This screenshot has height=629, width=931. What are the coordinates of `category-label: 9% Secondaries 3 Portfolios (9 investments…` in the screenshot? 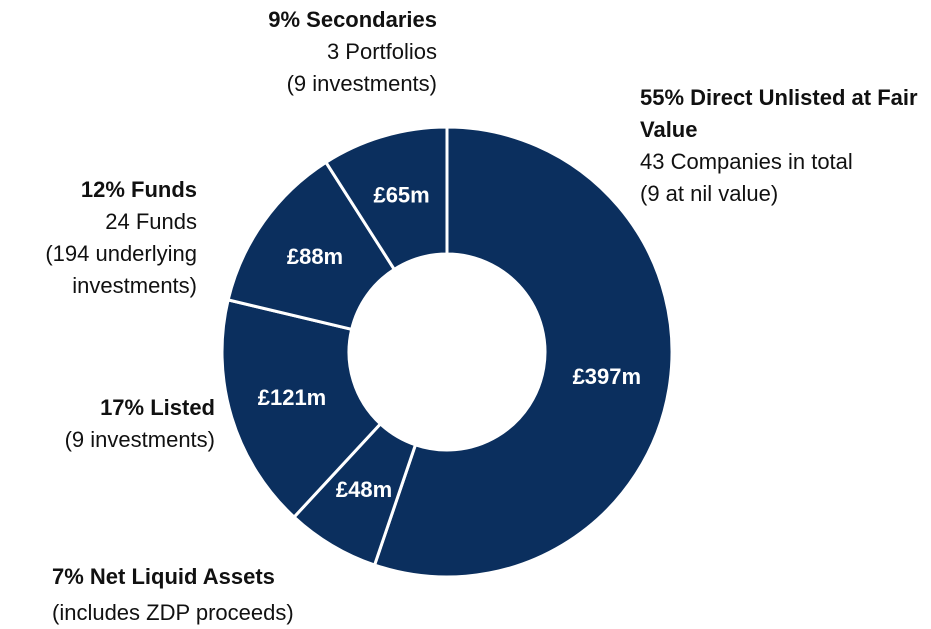 It's located at (287, 52).